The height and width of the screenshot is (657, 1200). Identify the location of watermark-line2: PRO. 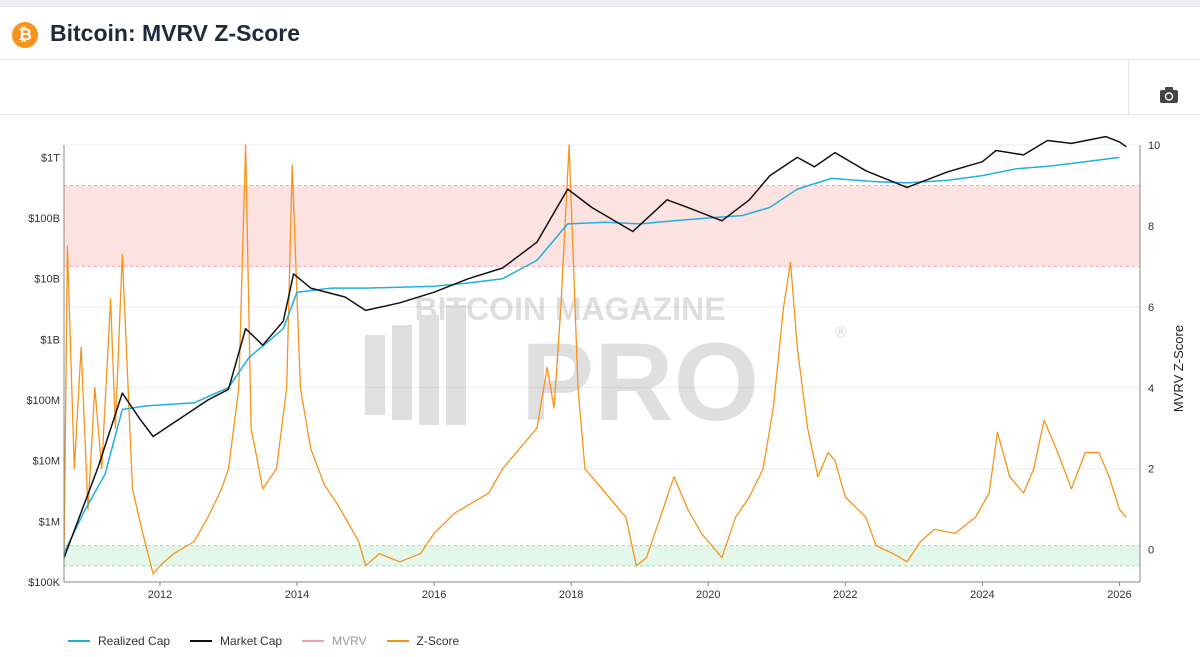
(640, 382).